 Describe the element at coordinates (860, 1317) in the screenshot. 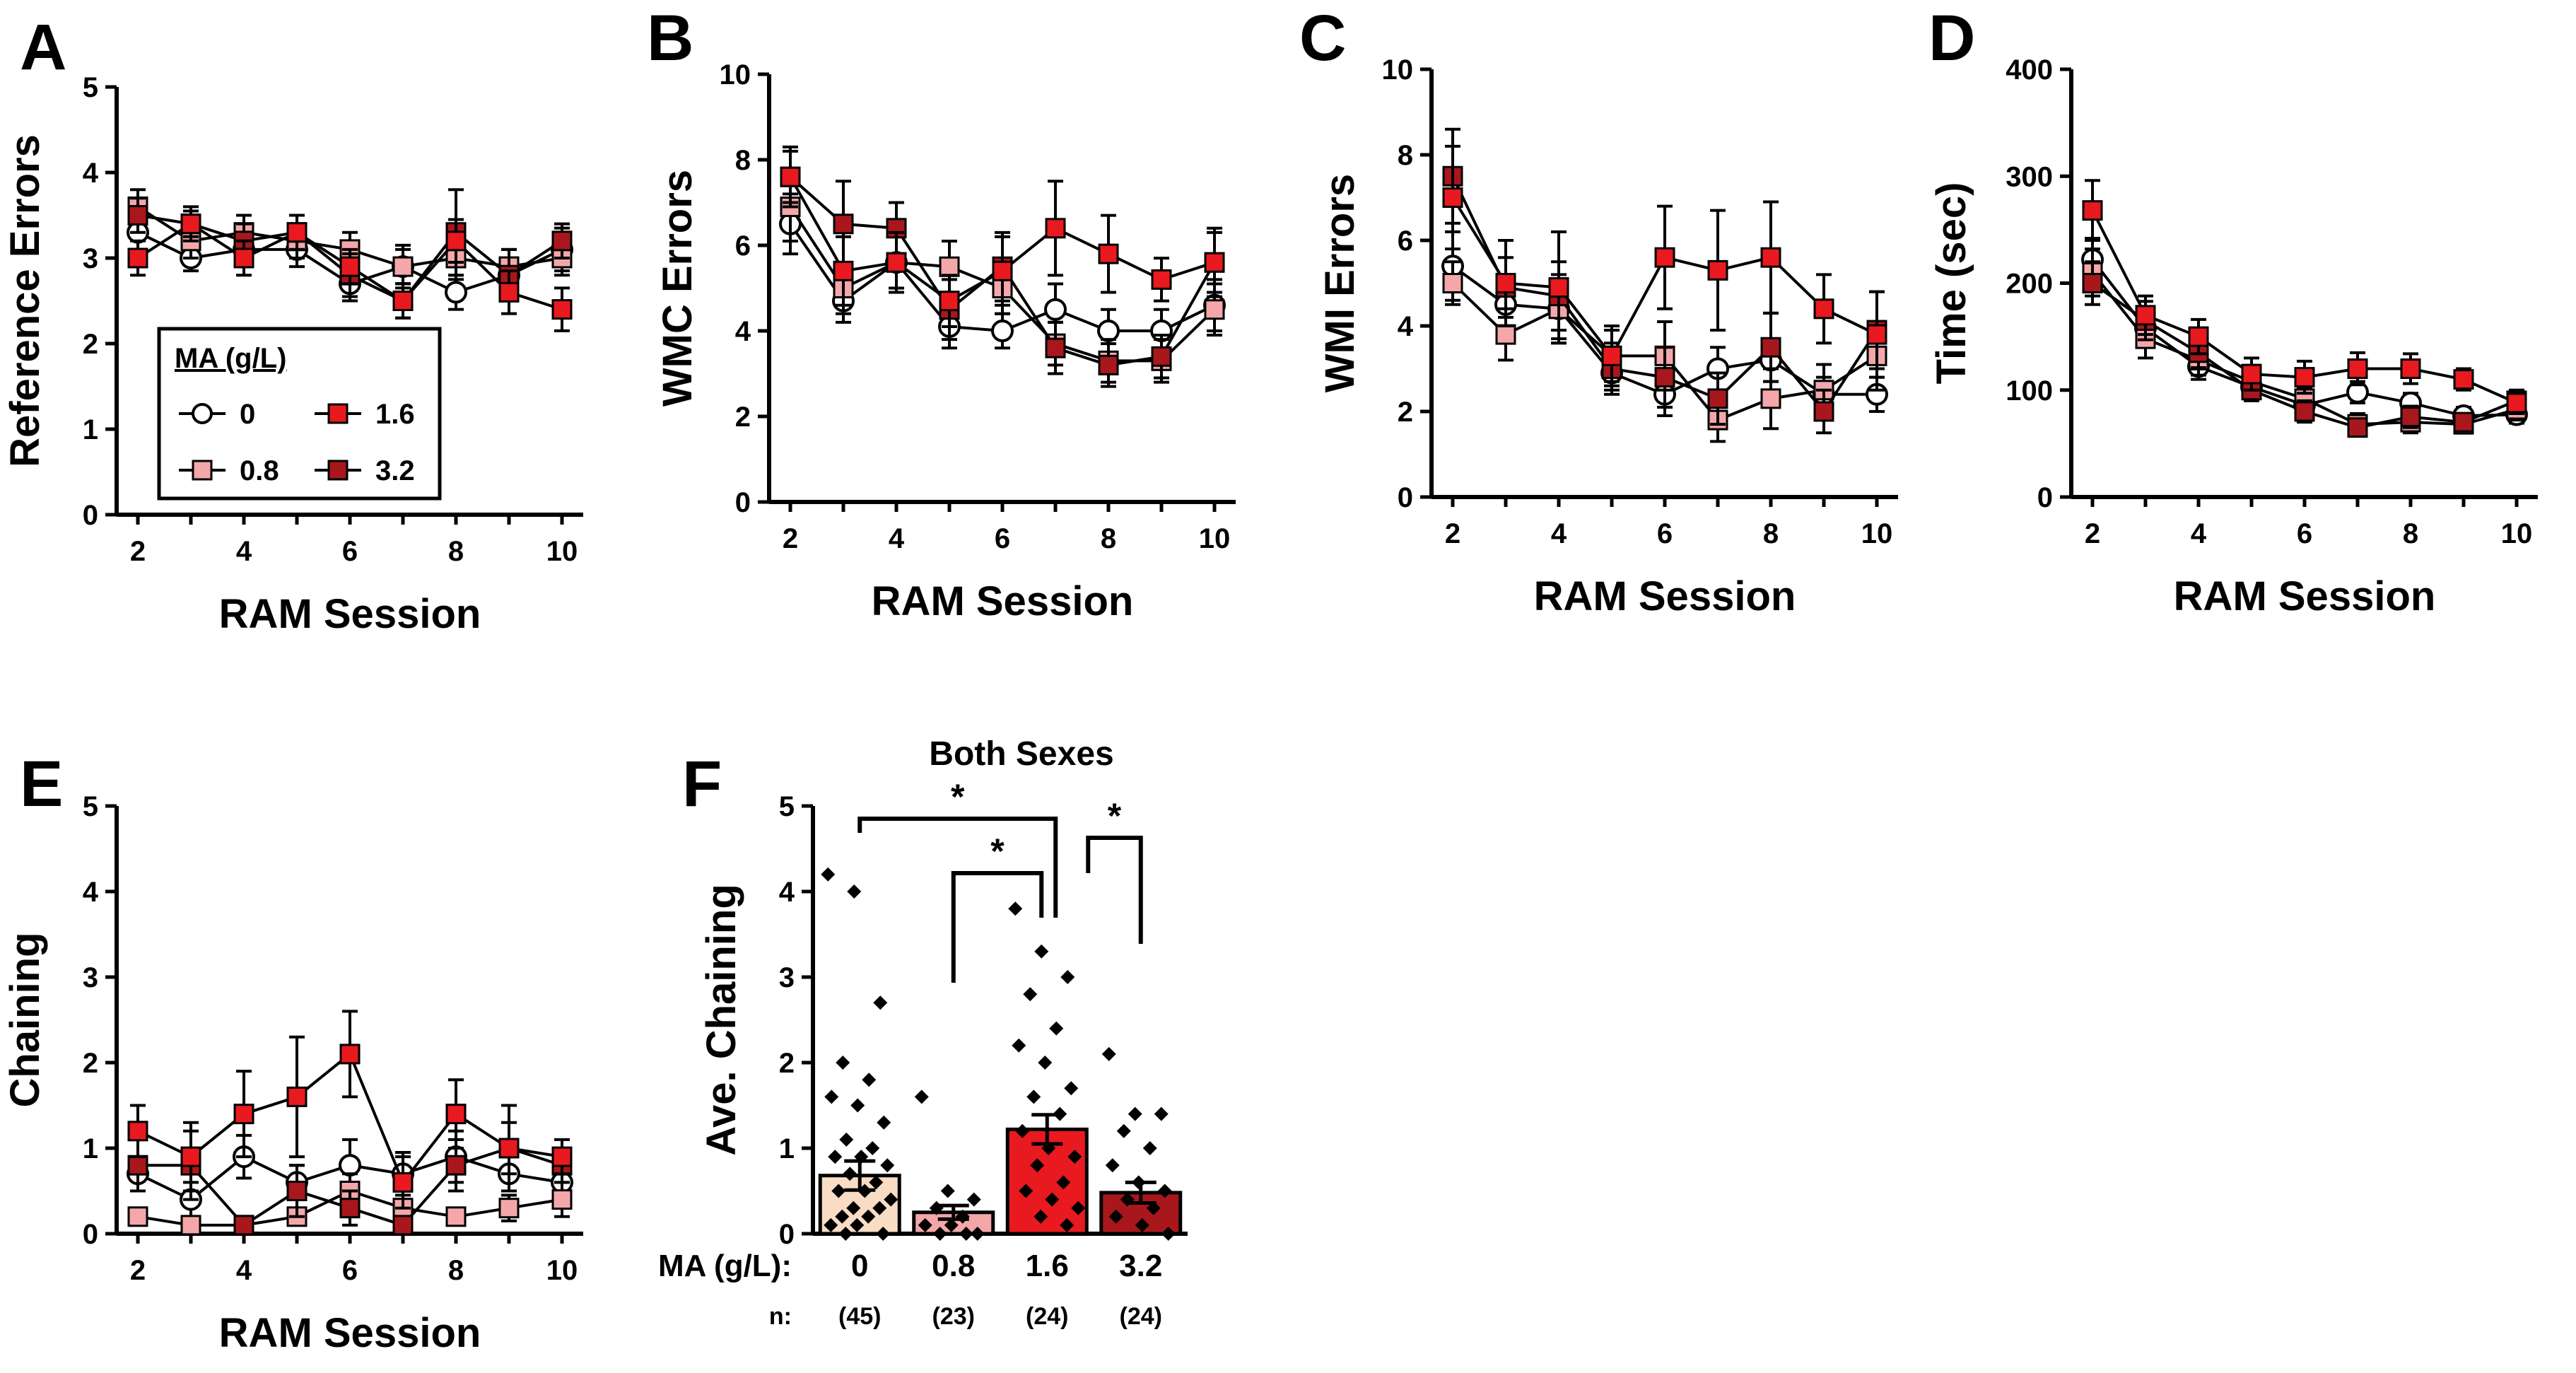

I see `panel-f-n-label: (45)` at that location.